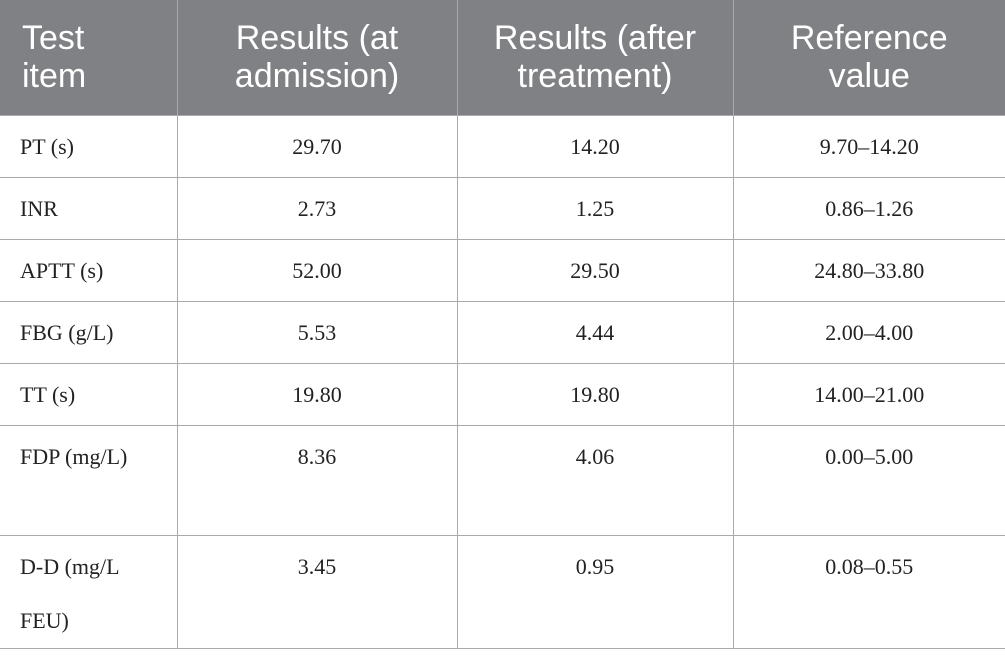 This screenshot has width=1005, height=663. I want to click on row-label: FBG (g/L), so click(89, 332).